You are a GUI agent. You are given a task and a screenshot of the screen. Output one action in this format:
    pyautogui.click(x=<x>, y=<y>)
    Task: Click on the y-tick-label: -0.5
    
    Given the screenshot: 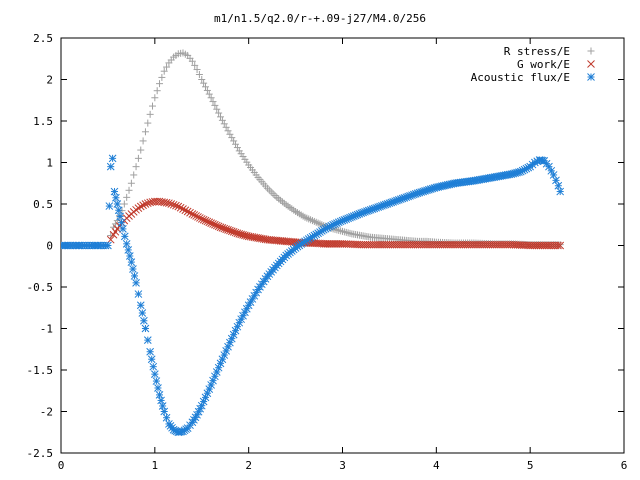 What is the action you would take?
    pyautogui.click(x=40, y=287)
    